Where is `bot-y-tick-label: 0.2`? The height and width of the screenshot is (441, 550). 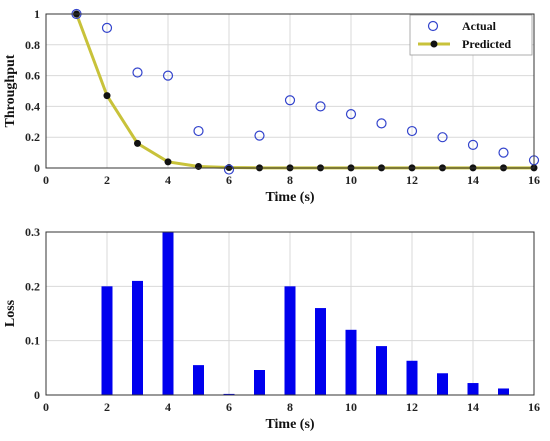 bot-y-tick-label: 0.2 is located at coordinates (32, 286).